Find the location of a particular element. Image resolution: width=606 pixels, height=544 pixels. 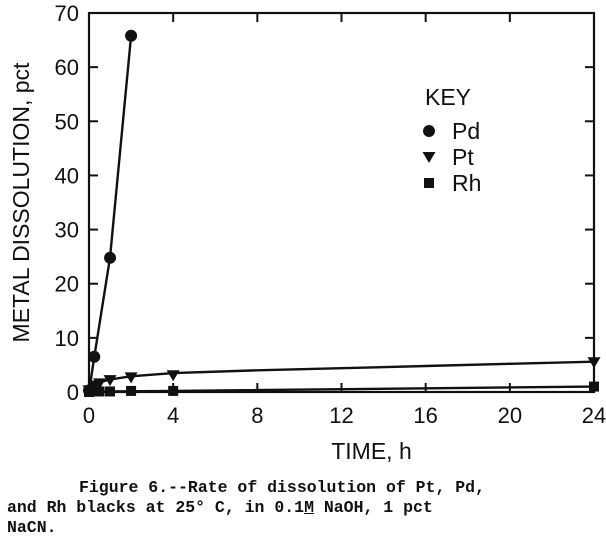

series-line-pd is located at coordinates (110, 214).